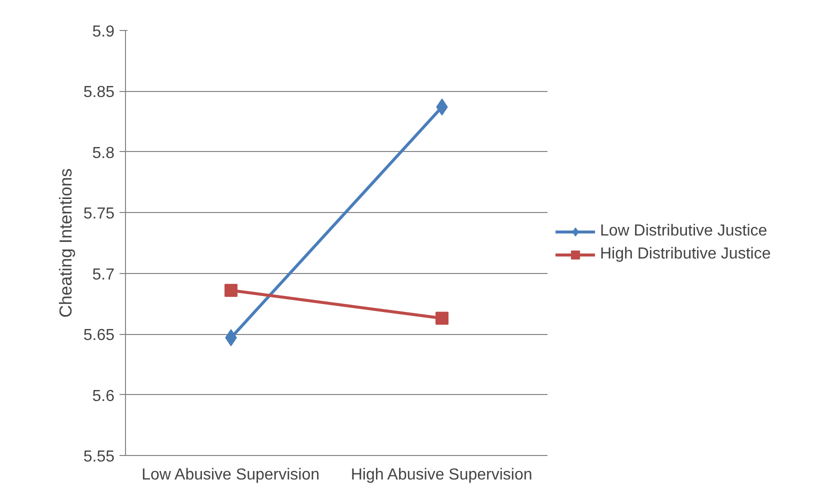 This screenshot has width=825, height=504. I want to click on y-tick-label: 5.8, so click(103, 153).